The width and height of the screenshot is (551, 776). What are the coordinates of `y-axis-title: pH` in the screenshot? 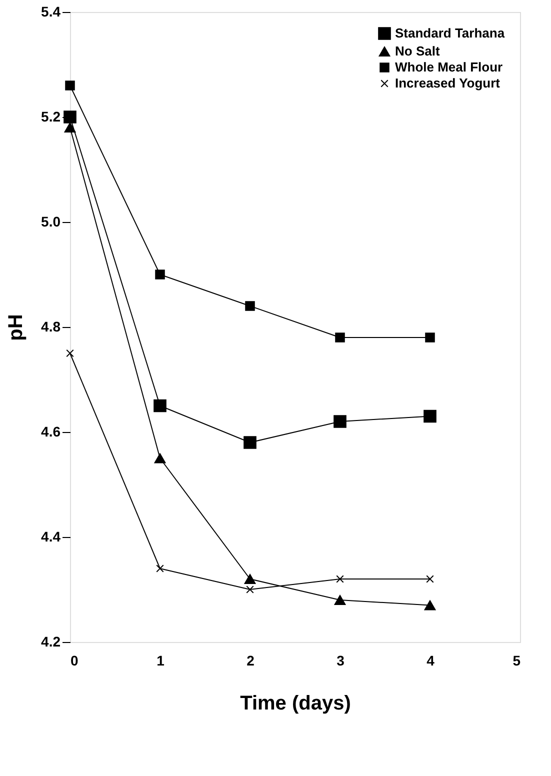 It's located at (16, 327).